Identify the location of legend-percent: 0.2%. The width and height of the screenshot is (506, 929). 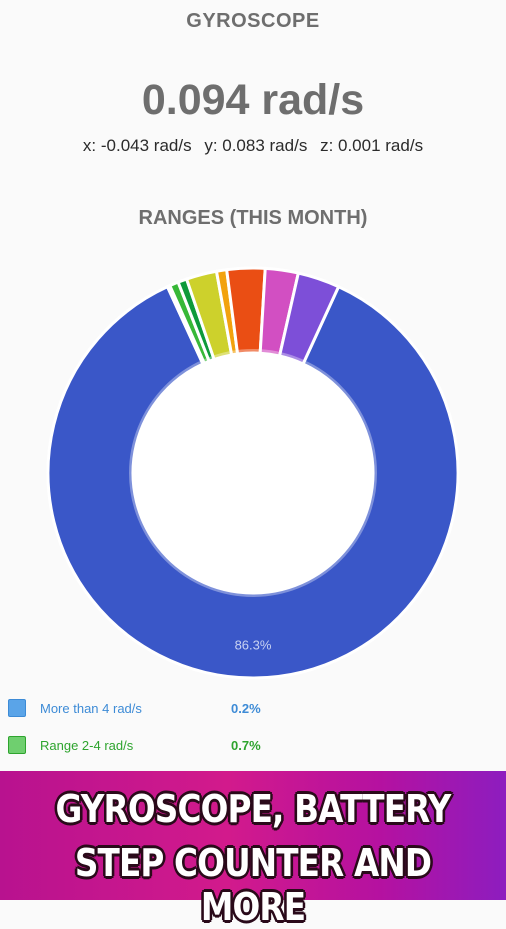
(246, 708).